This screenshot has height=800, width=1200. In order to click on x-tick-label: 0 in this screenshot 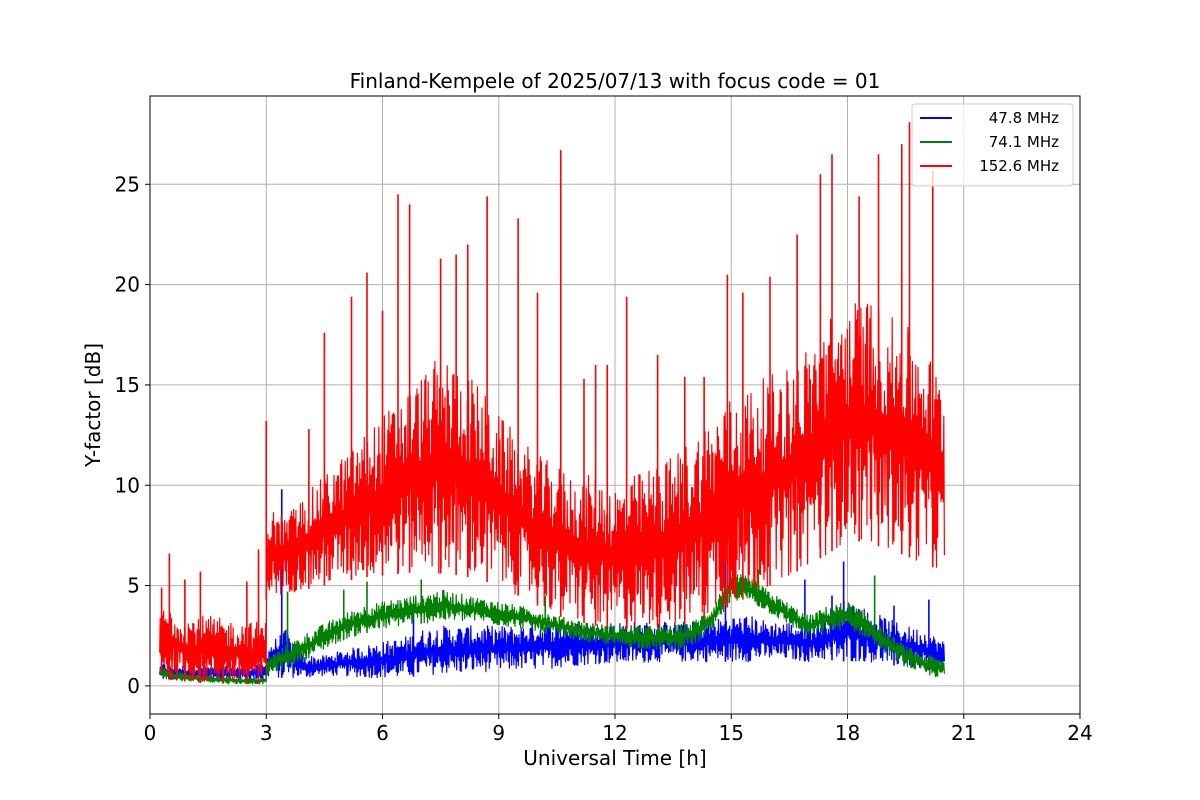, I will do `click(150, 733)`.